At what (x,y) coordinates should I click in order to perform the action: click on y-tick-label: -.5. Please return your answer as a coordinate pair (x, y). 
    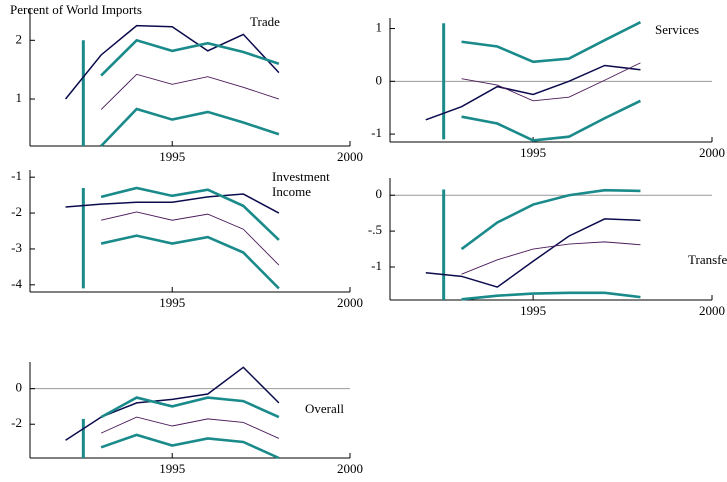
    Looking at the image, I should click on (375, 229).